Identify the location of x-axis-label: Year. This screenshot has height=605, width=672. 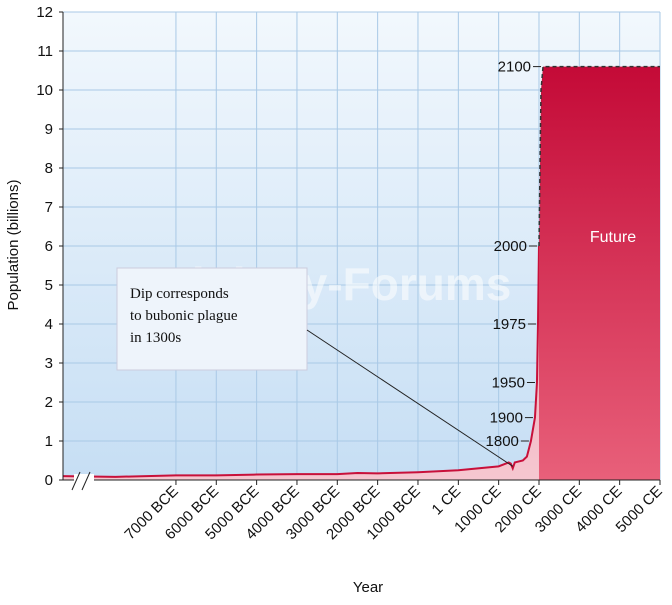
(368, 587).